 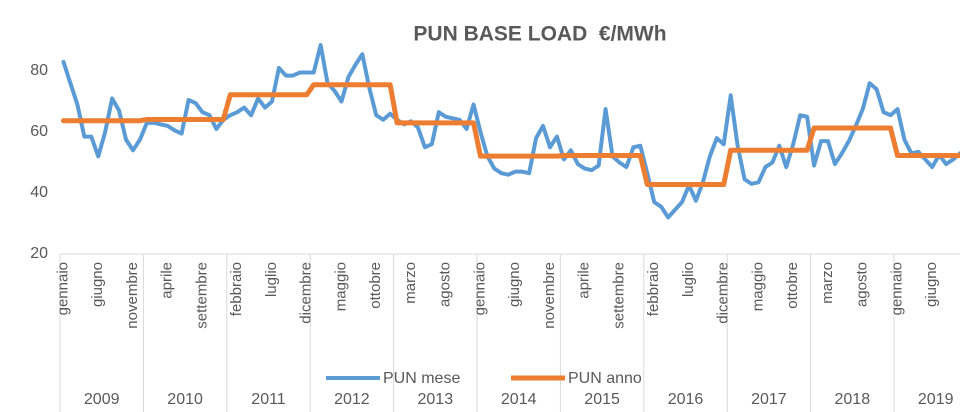 What do you see at coordinates (39, 253) in the screenshot?
I see `y-tick-label: 20` at bounding box center [39, 253].